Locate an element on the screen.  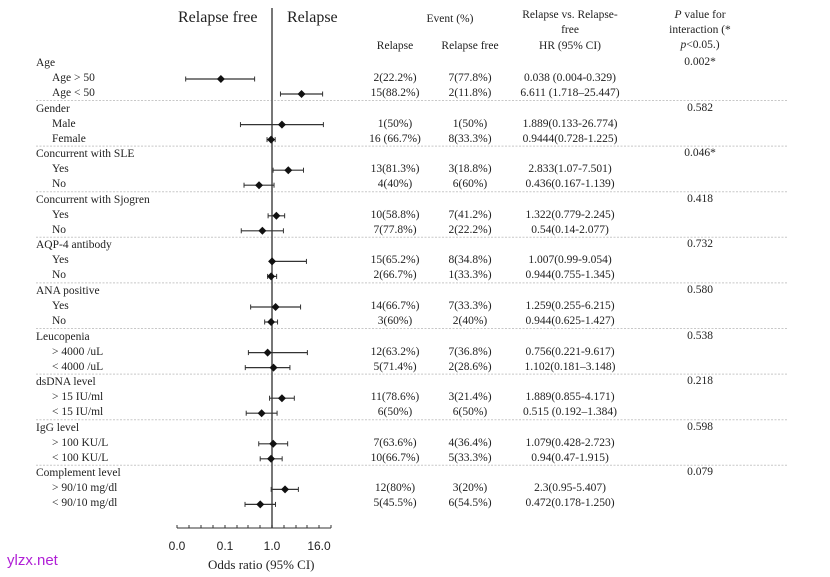
hr-ci-text: 2.3(0.95-5.407) is located at coordinates (570, 488).